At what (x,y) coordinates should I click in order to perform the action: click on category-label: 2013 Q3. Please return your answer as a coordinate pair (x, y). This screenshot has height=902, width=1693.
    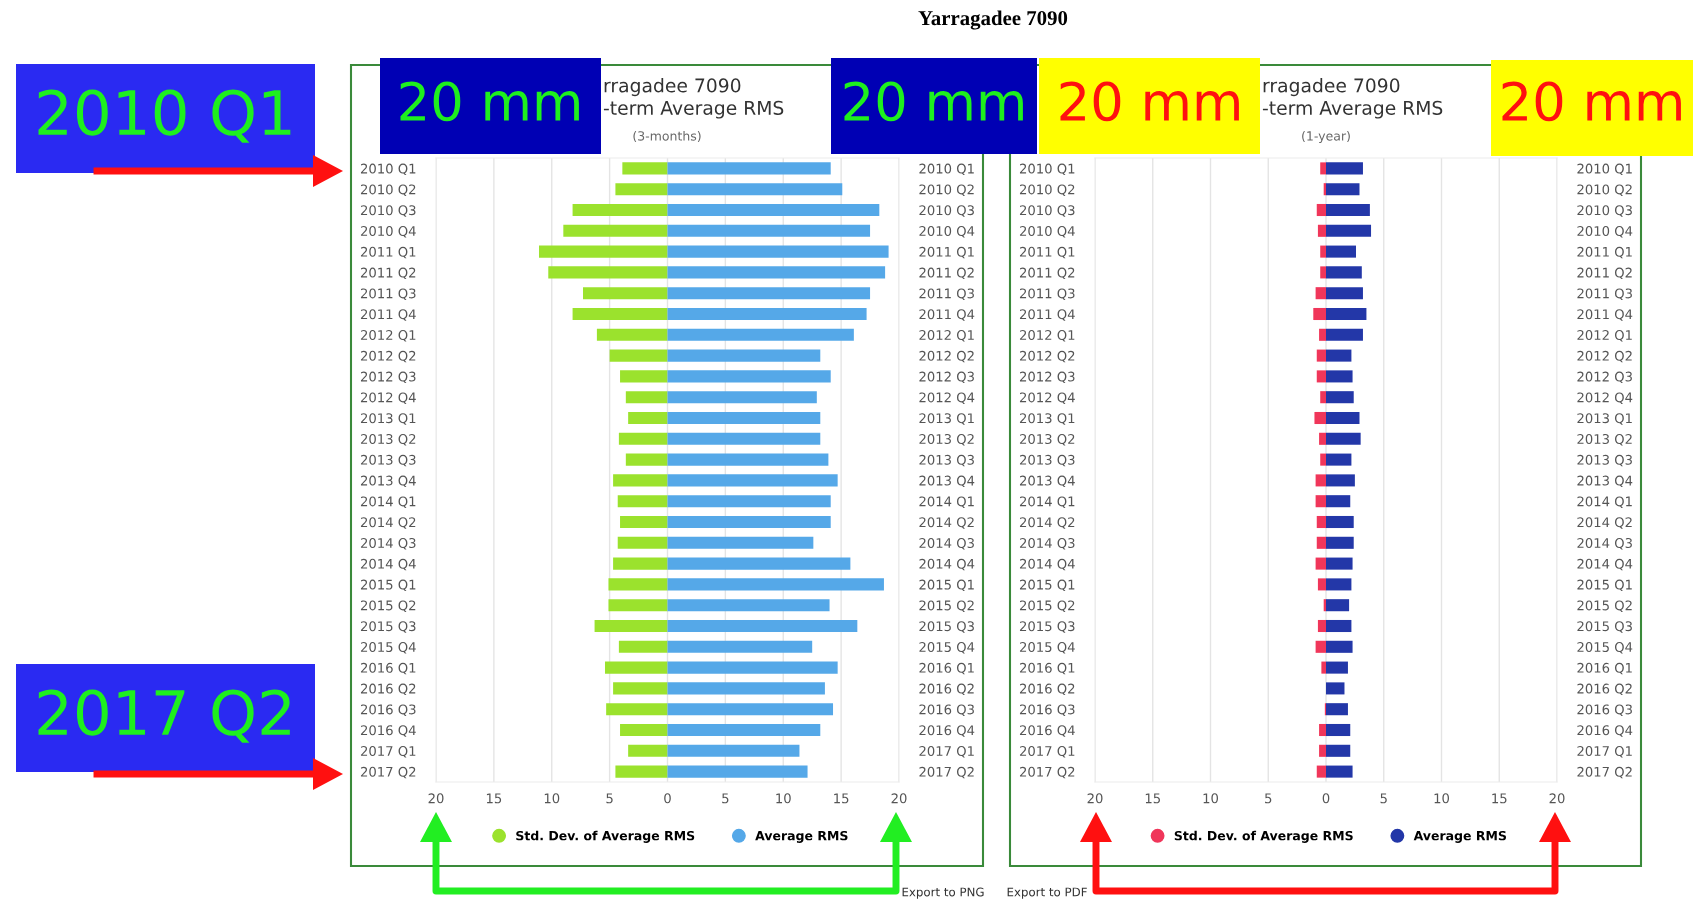
    Looking at the image, I should click on (1604, 460).